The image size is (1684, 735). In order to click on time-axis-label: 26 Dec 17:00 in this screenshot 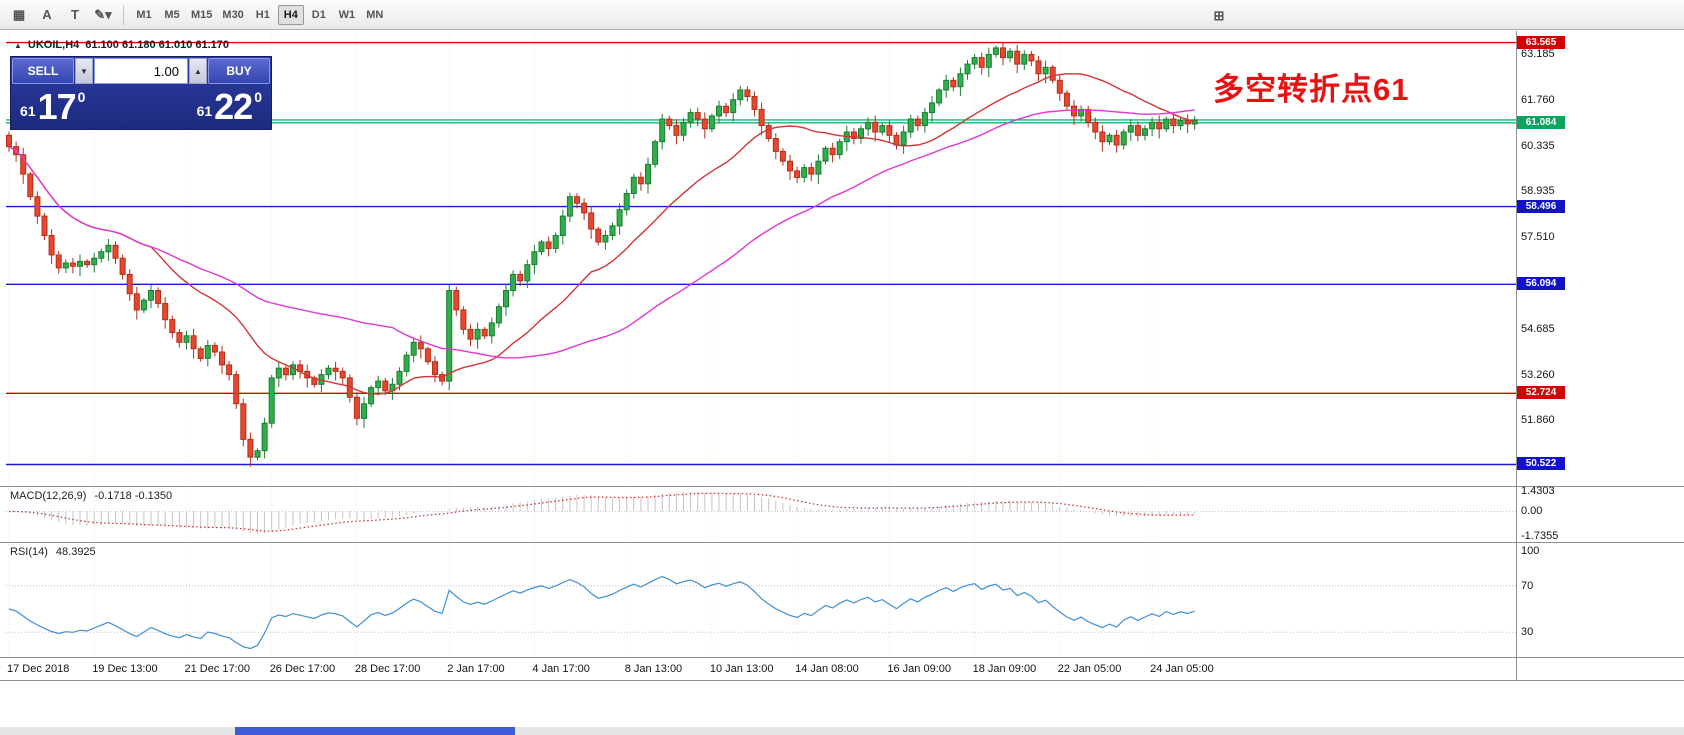, I will do `click(302, 669)`.